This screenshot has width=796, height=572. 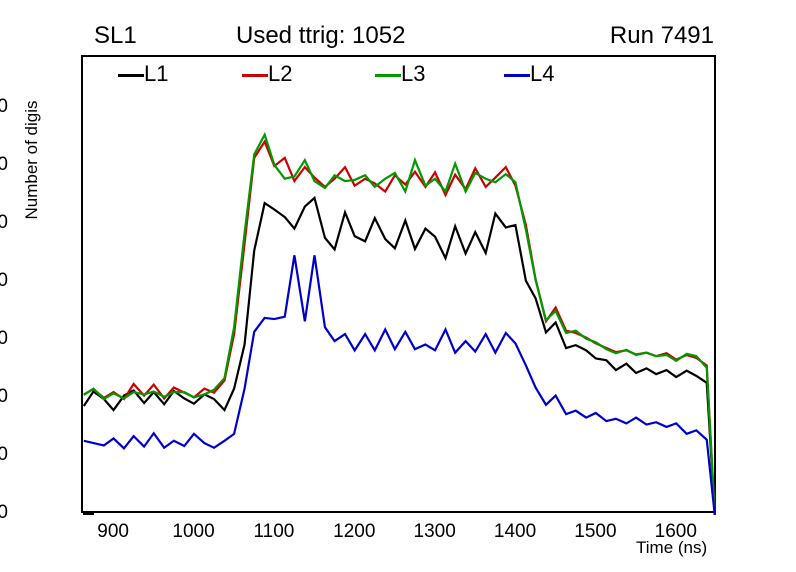 I want to click on y-tick-label: 2000, so click(x=4, y=281).